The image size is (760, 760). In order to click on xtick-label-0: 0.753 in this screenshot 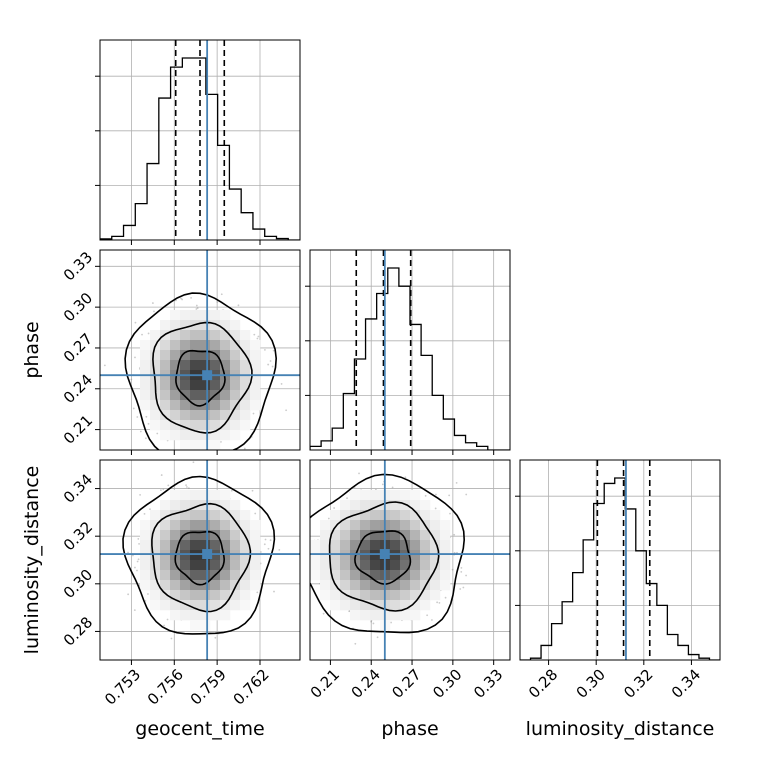, I will do `click(122, 687)`.